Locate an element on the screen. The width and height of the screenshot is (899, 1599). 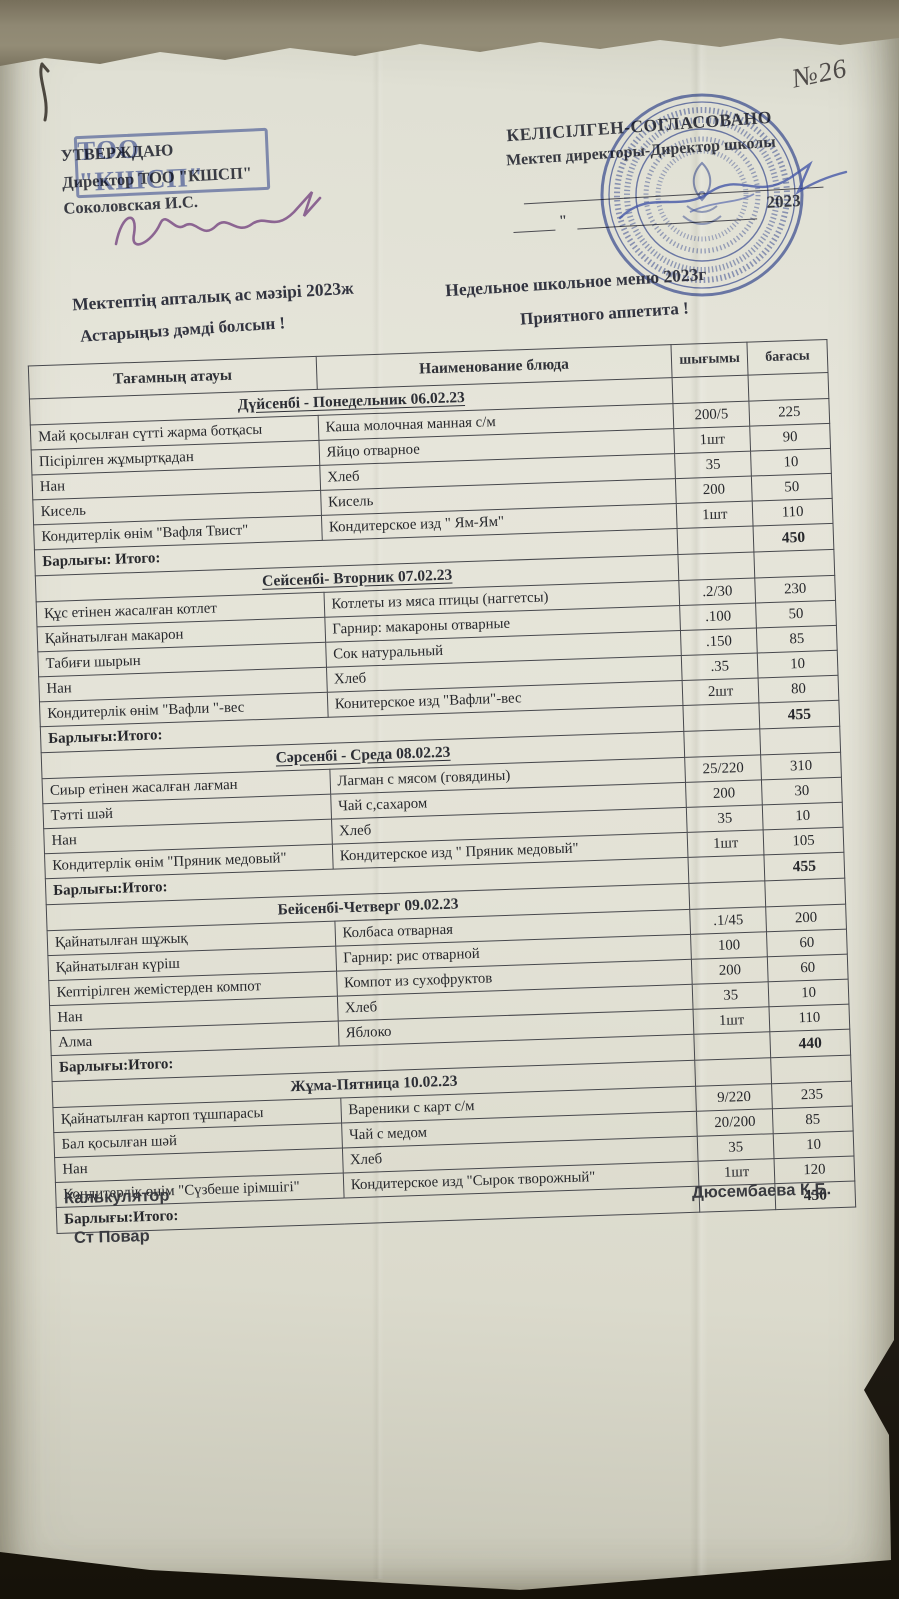
day-title-text: Сәрсенбі - Среда 08.02.23 is located at coordinates (363, 754).